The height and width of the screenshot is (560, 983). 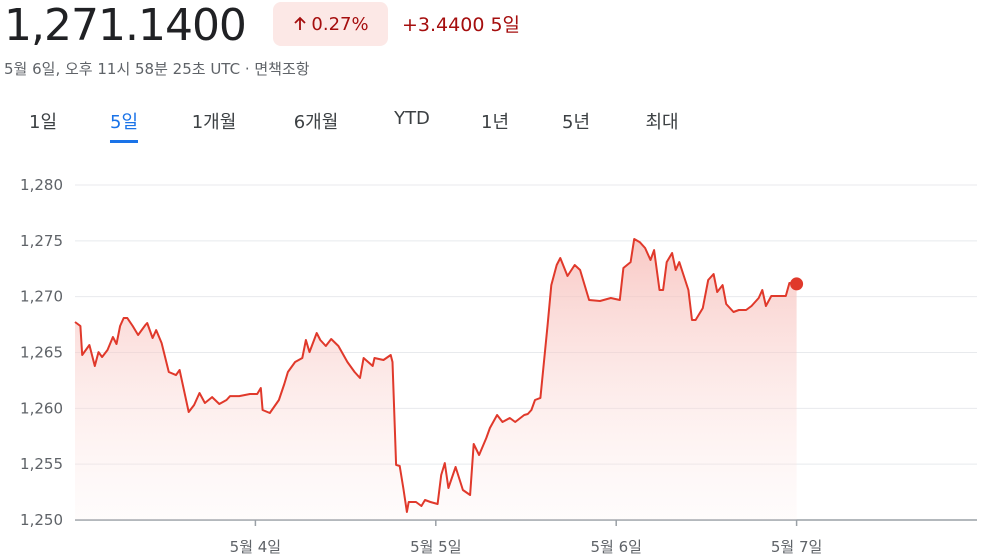 I want to click on range-tab: 1년, so click(x=495, y=122).